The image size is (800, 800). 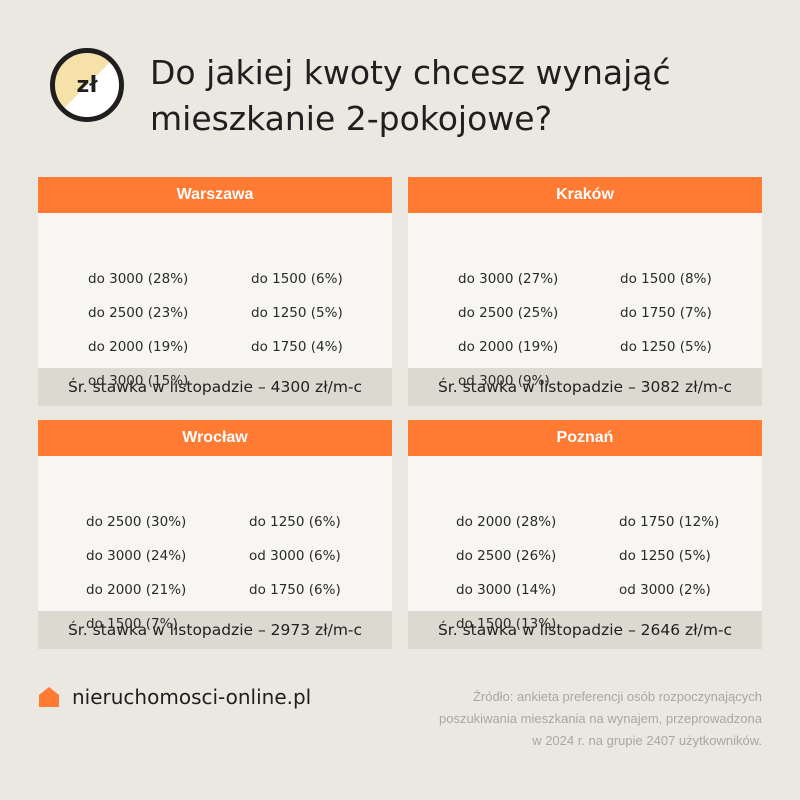 I want to click on zloty-coin-icon: zł, so click(x=87, y=85).